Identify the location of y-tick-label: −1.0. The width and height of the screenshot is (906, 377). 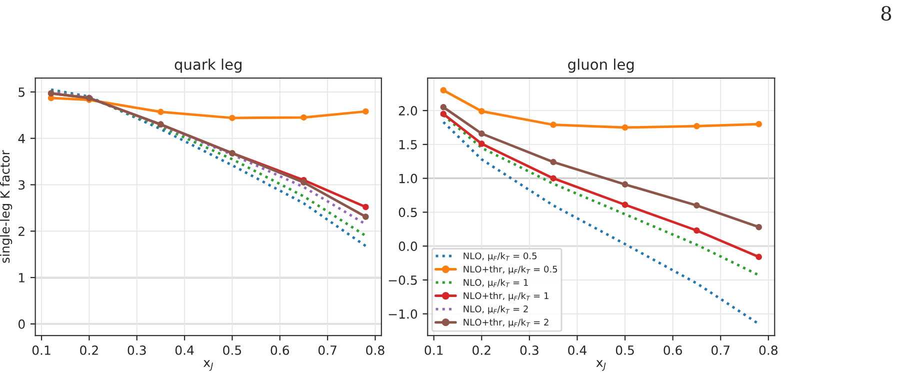
(403, 314).